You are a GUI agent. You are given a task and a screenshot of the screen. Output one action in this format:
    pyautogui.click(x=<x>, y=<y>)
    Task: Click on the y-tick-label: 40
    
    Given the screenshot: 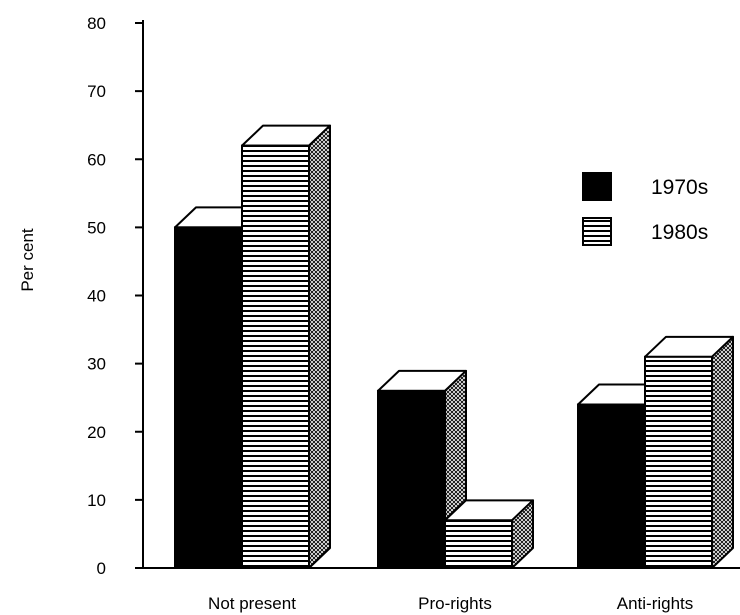 What is the action you would take?
    pyautogui.click(x=96, y=296)
    